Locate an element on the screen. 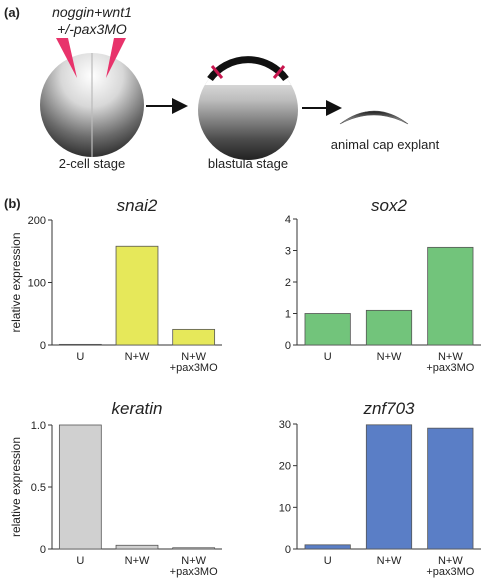  y-tick-label: 30 is located at coordinates (285, 425).